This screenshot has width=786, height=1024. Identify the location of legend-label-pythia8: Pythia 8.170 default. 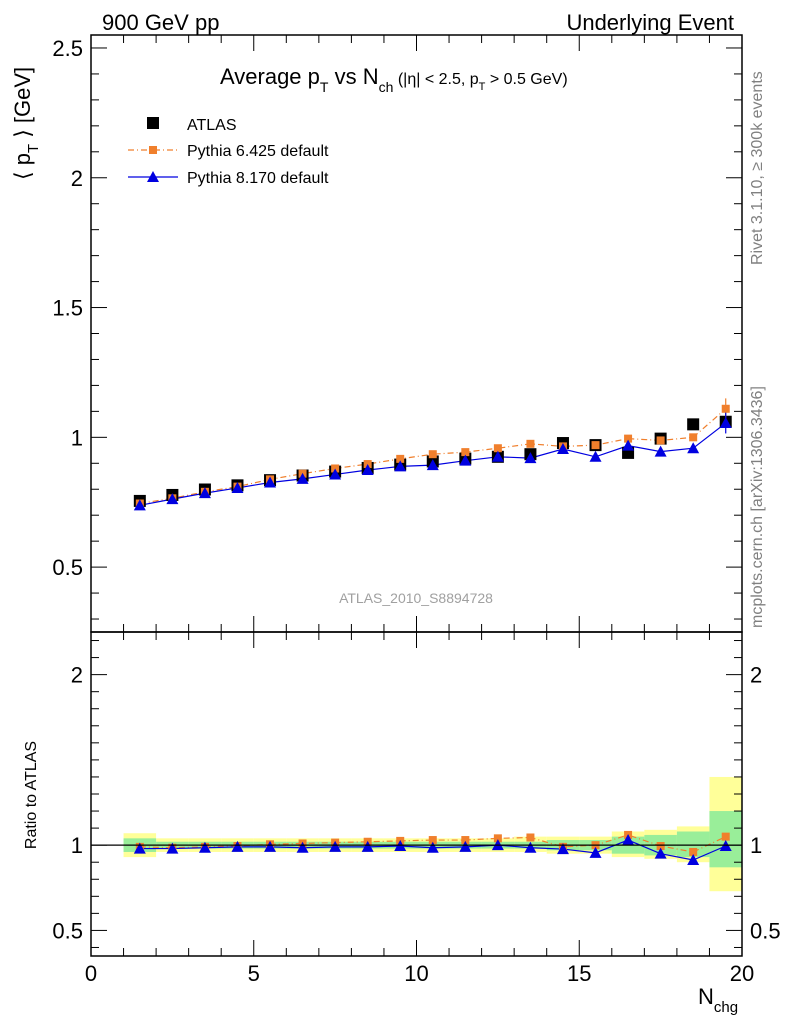
(258, 178).